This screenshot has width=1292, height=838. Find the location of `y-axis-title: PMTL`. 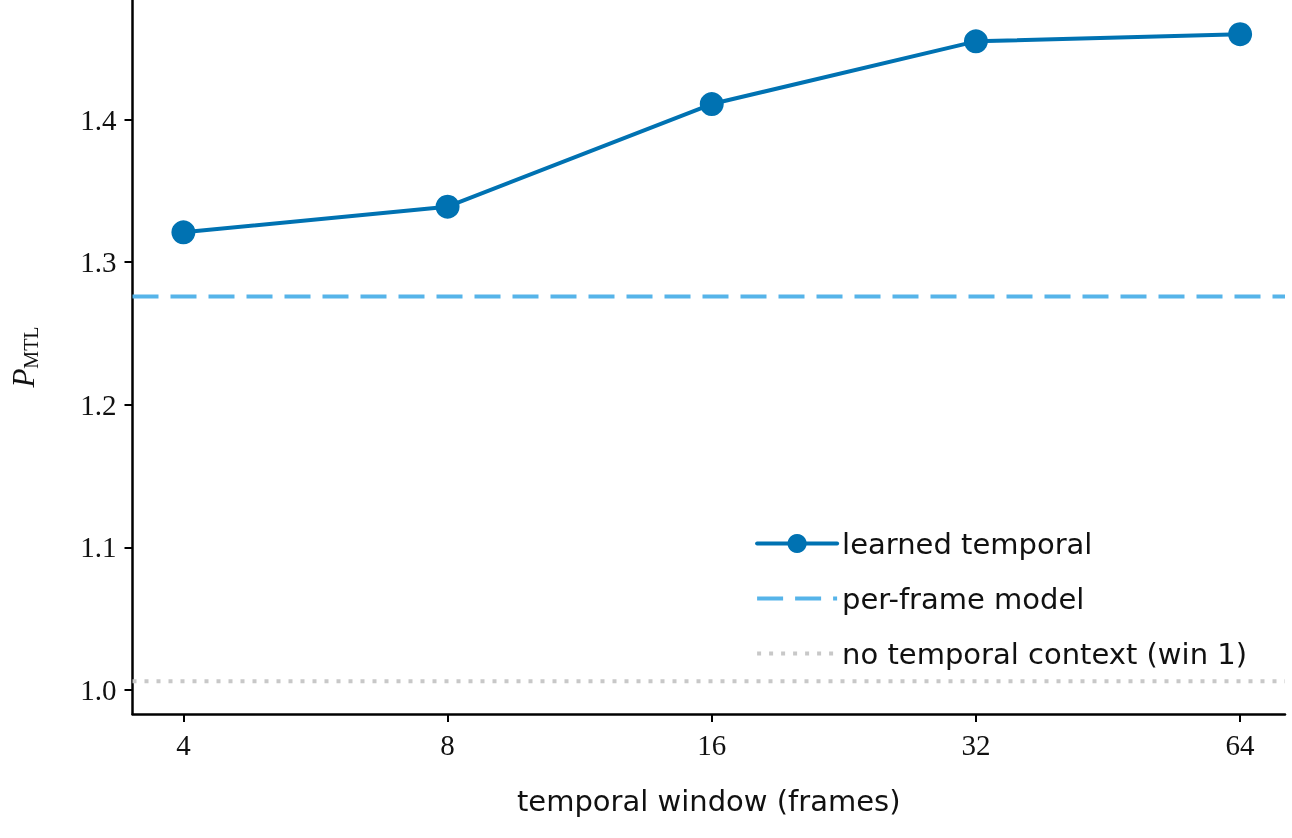

y-axis-title: PMTL is located at coordinates (24, 357).